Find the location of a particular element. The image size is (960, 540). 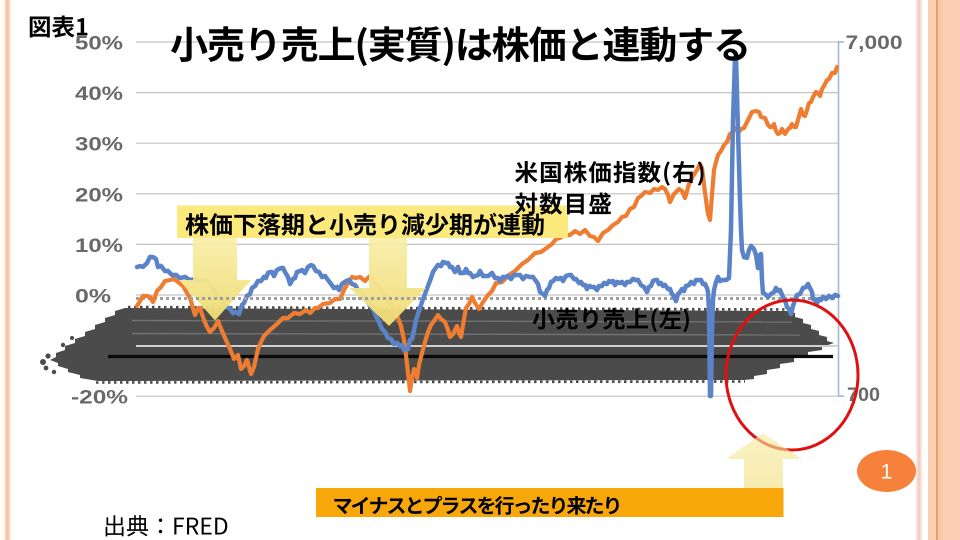

svg-text: 30% is located at coordinates (99, 145).